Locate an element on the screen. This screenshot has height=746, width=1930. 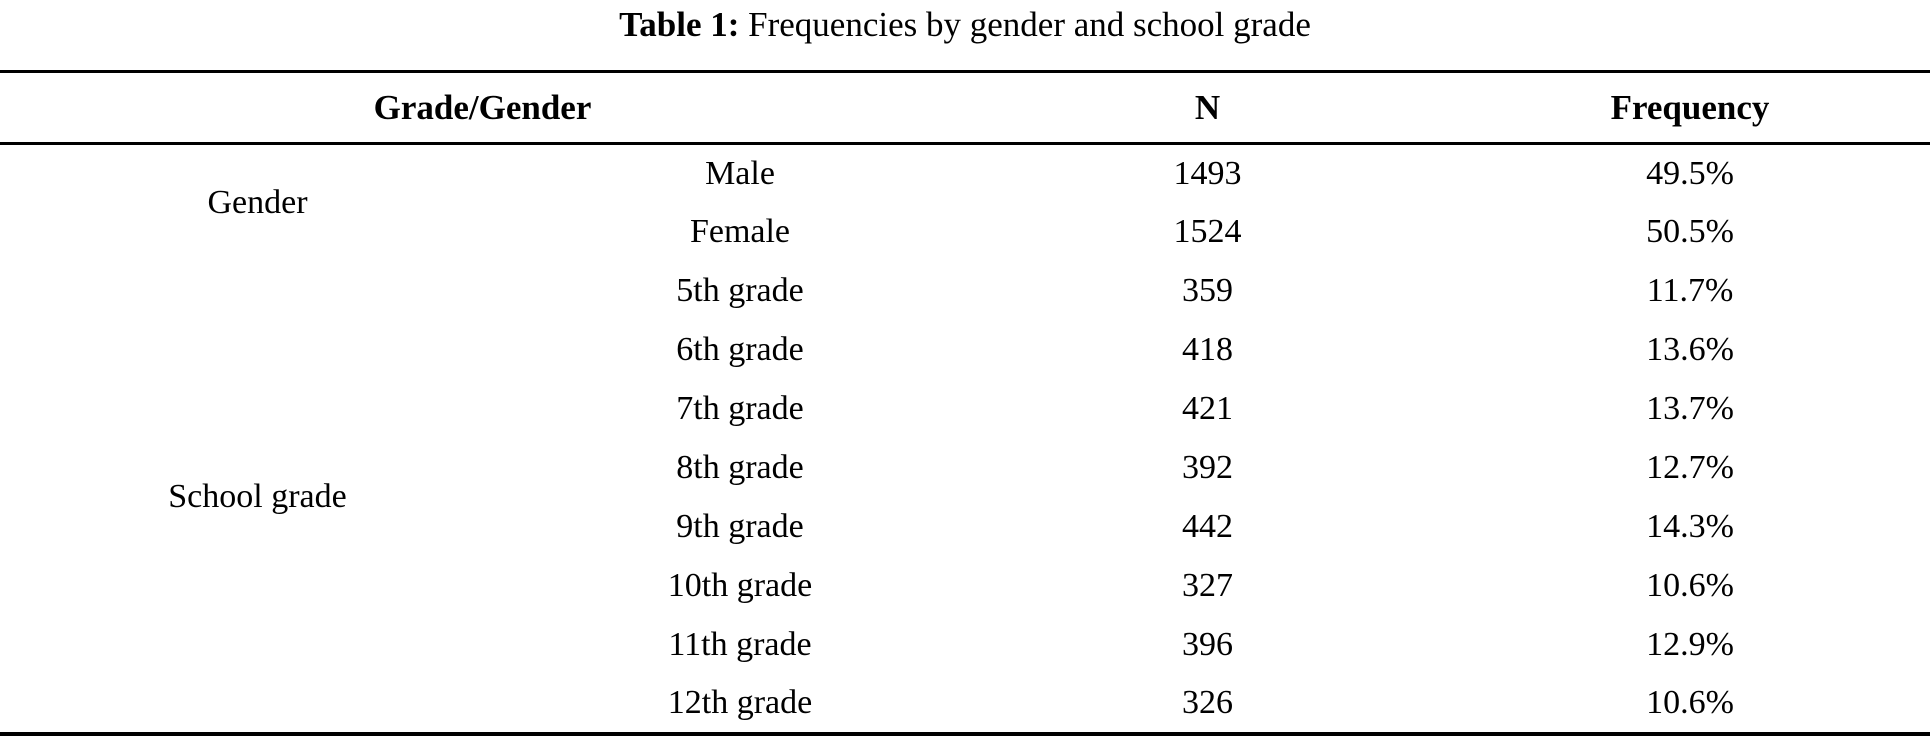
n-cell: 327 is located at coordinates (1207, 585).